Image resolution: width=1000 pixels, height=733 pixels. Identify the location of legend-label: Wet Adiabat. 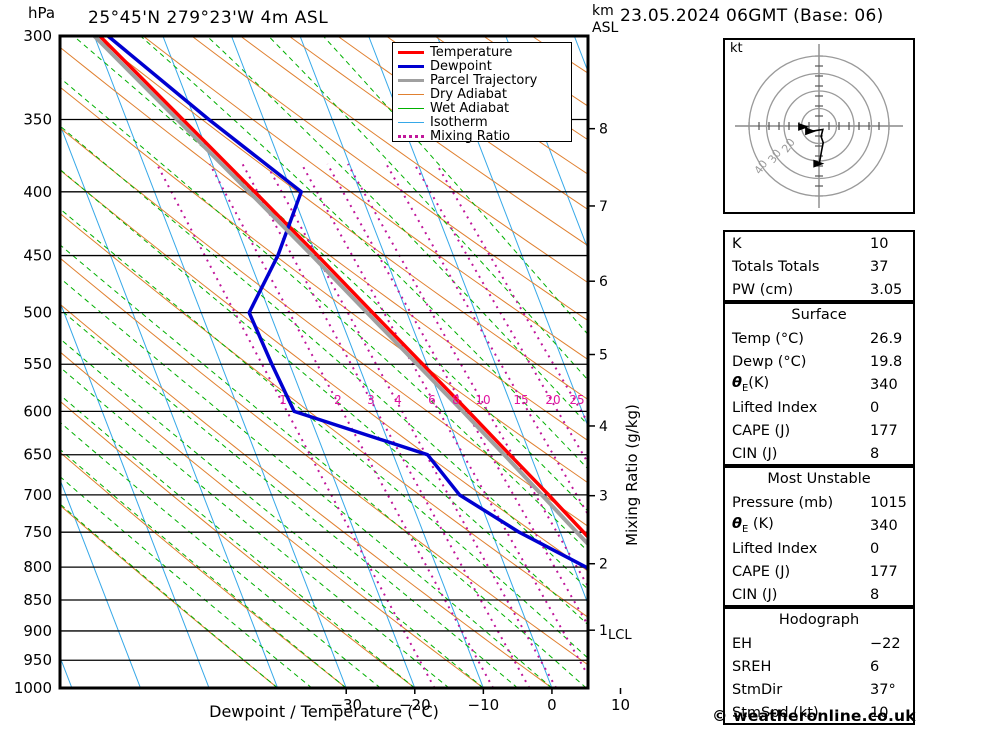
(470, 108).